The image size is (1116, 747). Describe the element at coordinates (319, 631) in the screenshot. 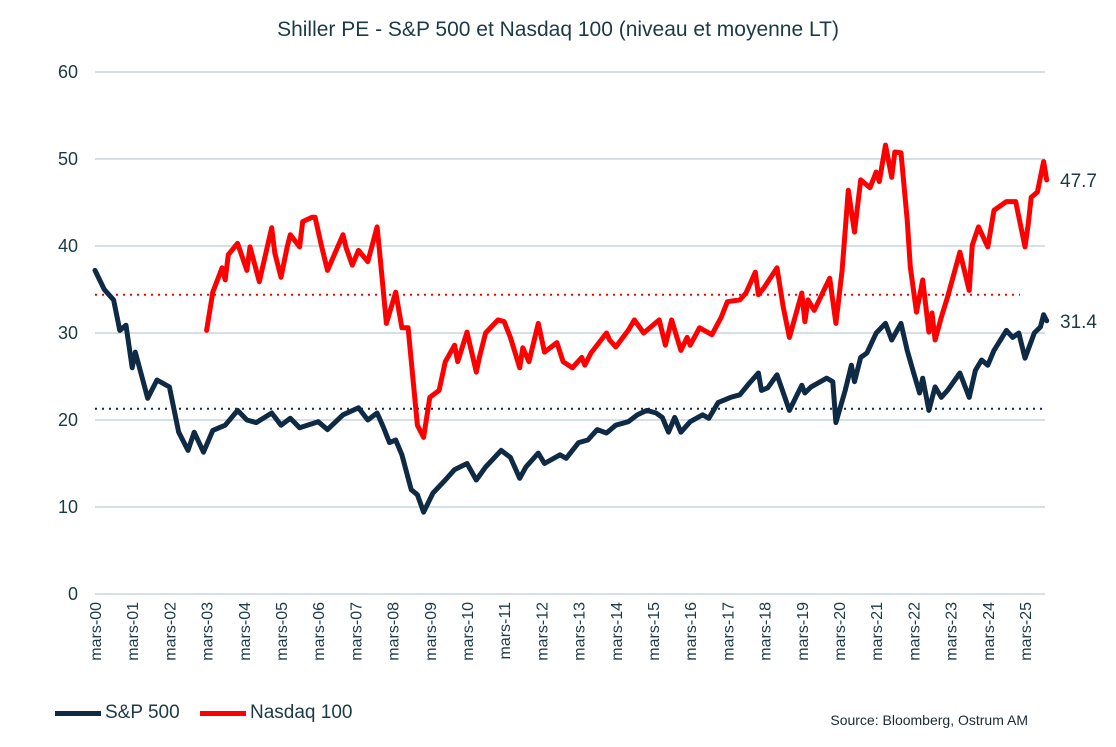

I see `x-tick-label: mars-06` at that location.